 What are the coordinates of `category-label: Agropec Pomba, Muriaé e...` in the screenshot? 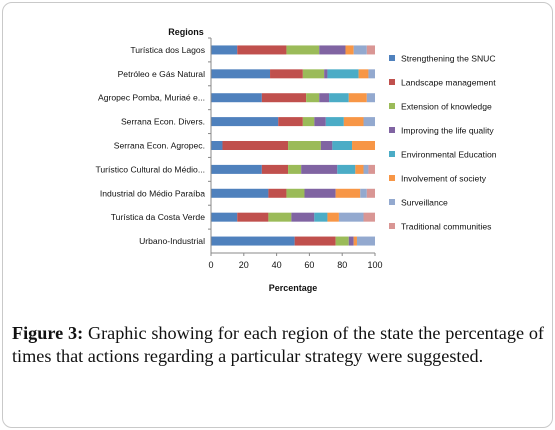 It's located at (151, 98).